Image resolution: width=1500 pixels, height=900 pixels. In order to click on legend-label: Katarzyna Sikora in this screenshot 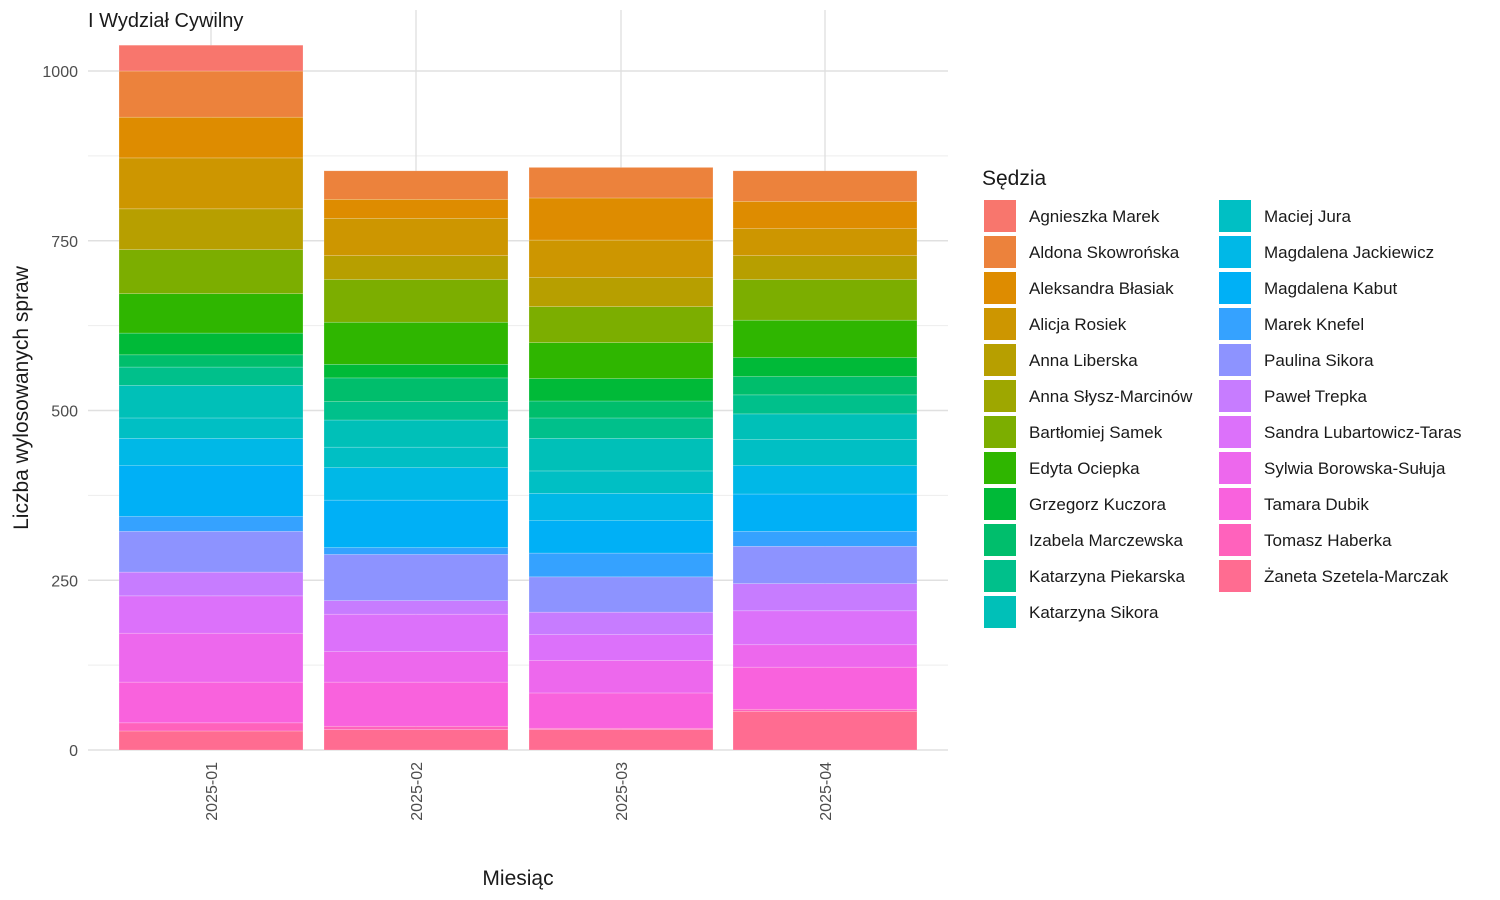, I will do `click(1094, 612)`.